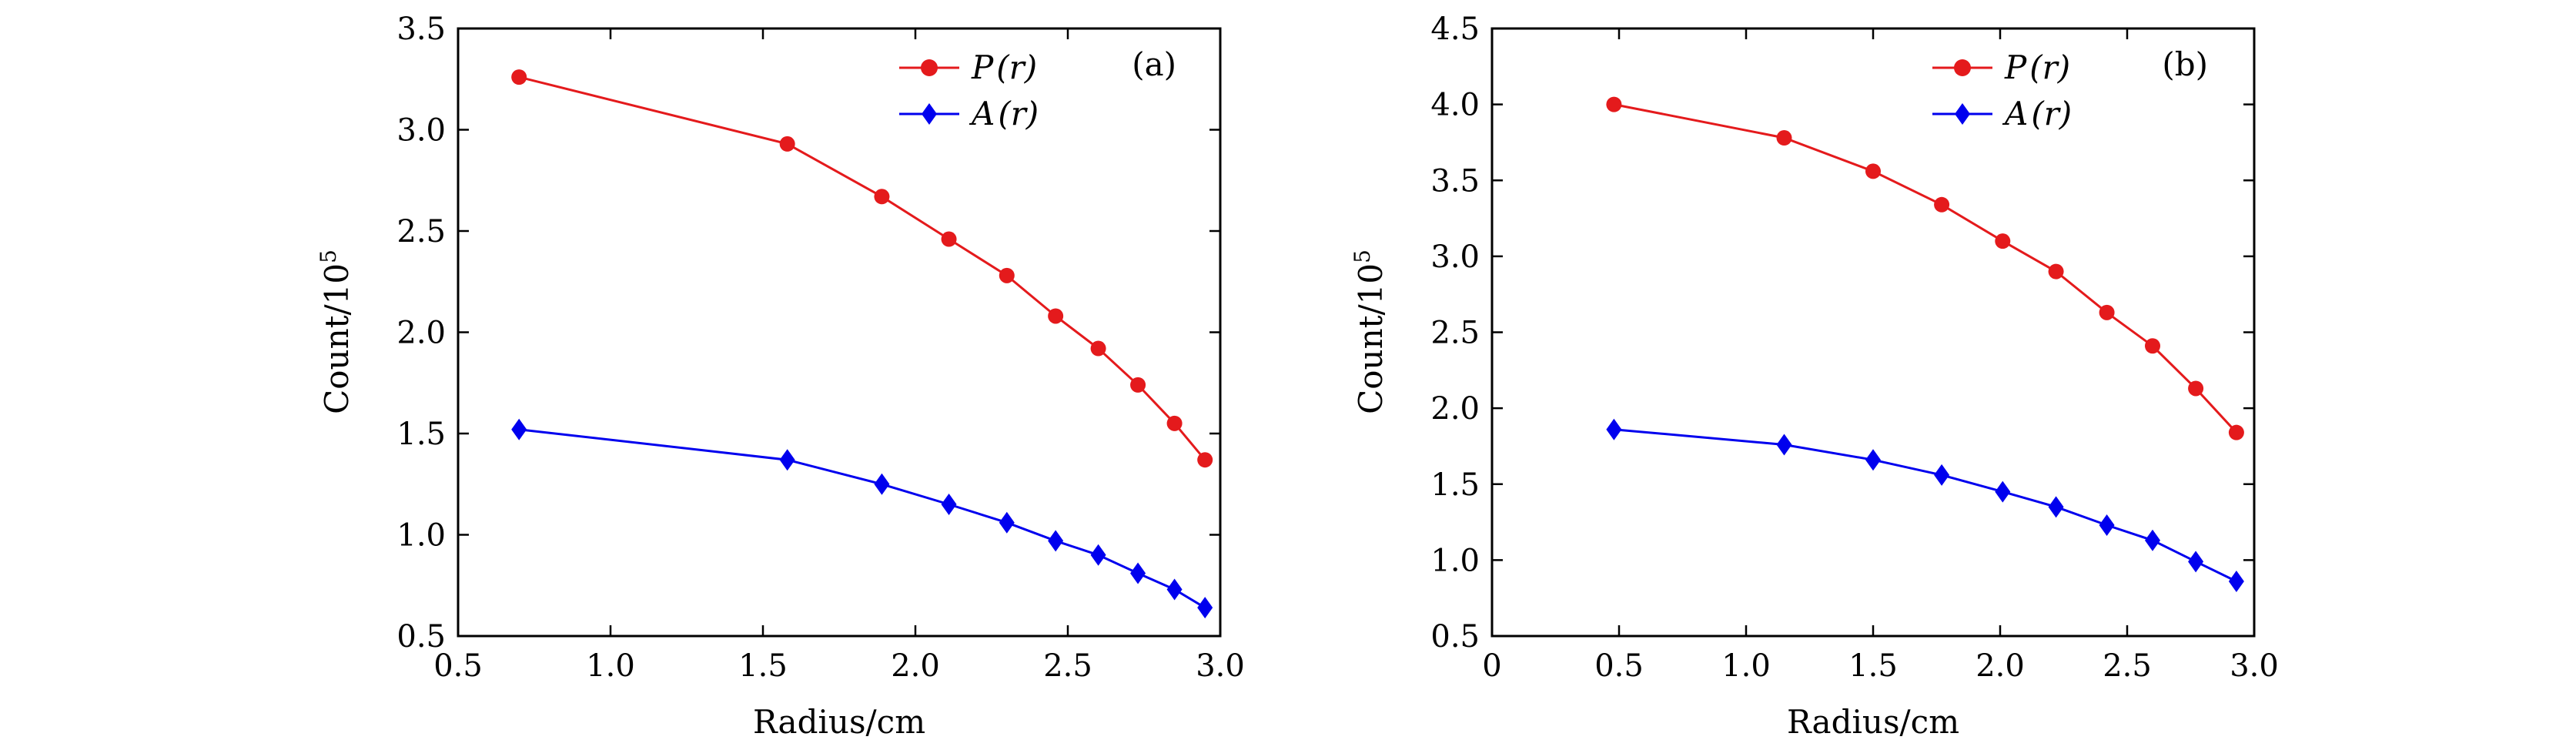 This screenshot has height=750, width=2576. What do you see at coordinates (1455, 105) in the screenshot?
I see `y-tick-label: 4.0` at bounding box center [1455, 105].